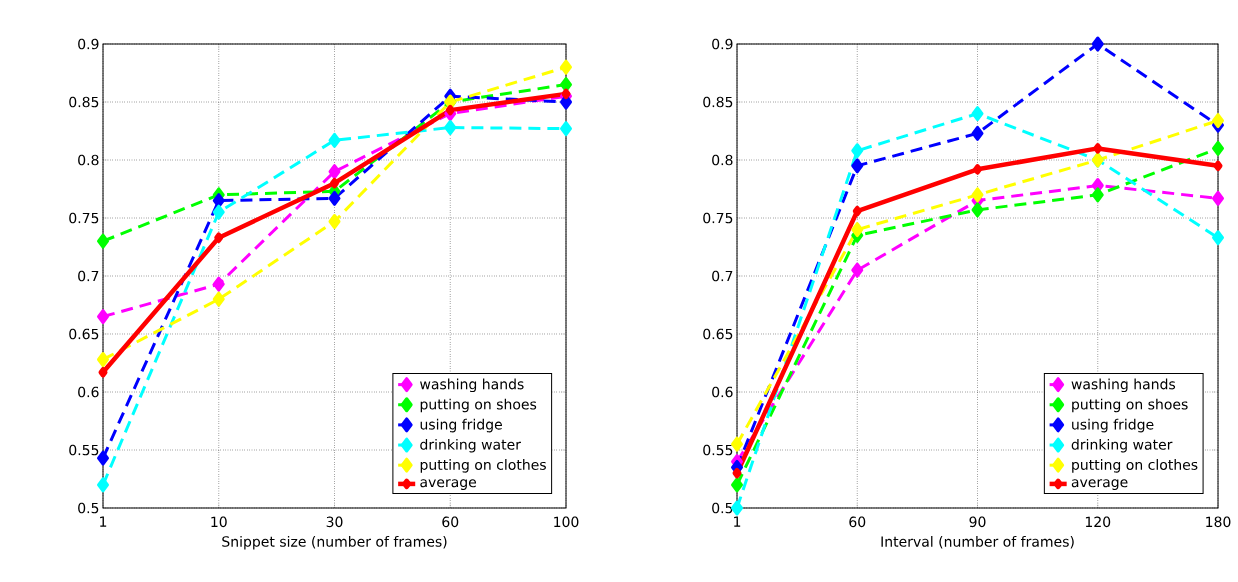 This screenshot has width=1238, height=582. I want to click on x-tick-label: 120, so click(1098, 522).